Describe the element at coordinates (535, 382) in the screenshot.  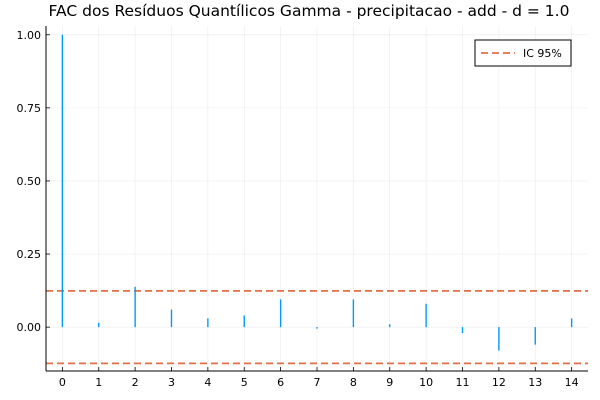
I see `x-tick-label: 13` at that location.